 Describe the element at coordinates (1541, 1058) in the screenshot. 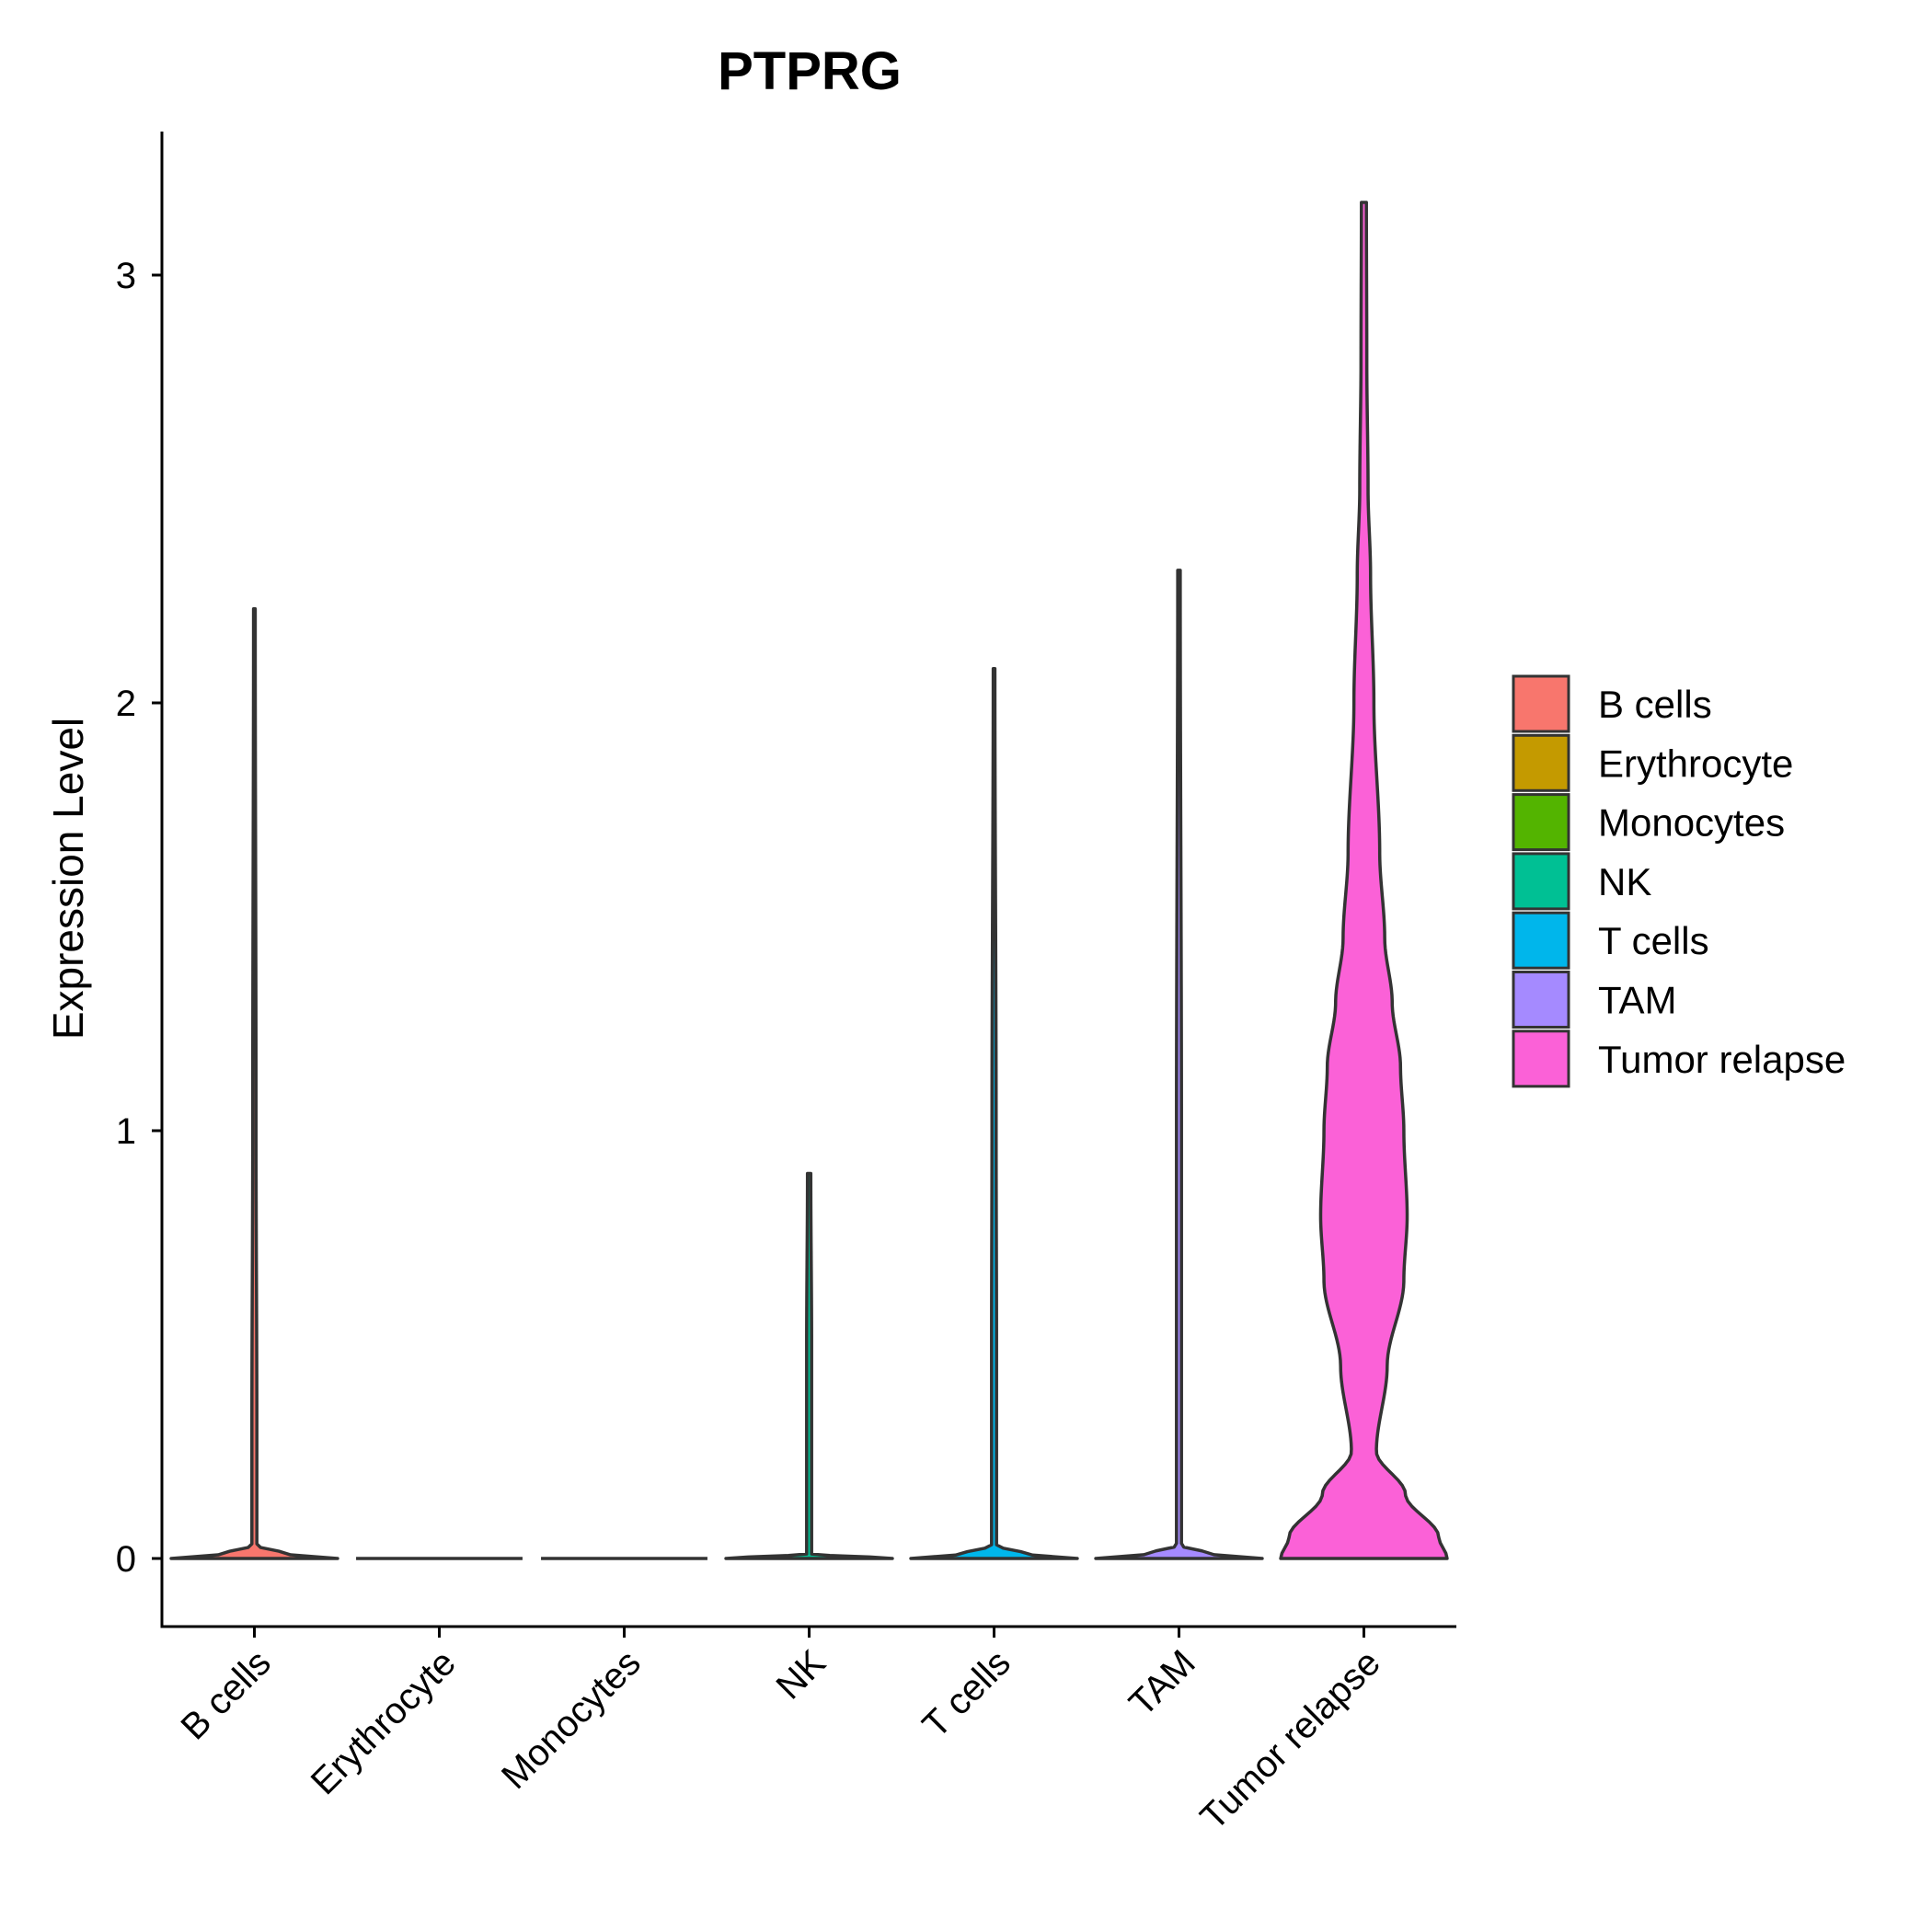

I see `legend-key-tumor-relapse` at that location.